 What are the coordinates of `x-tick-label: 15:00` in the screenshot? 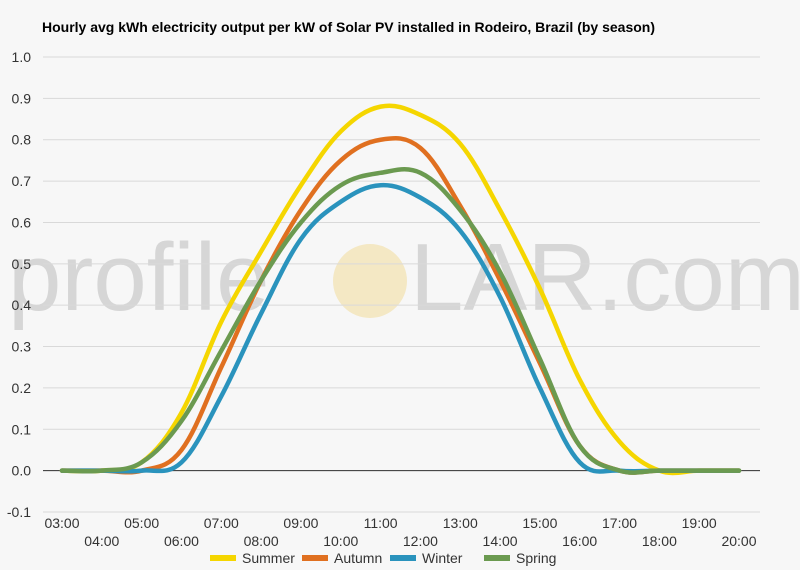 It's located at (539, 523).